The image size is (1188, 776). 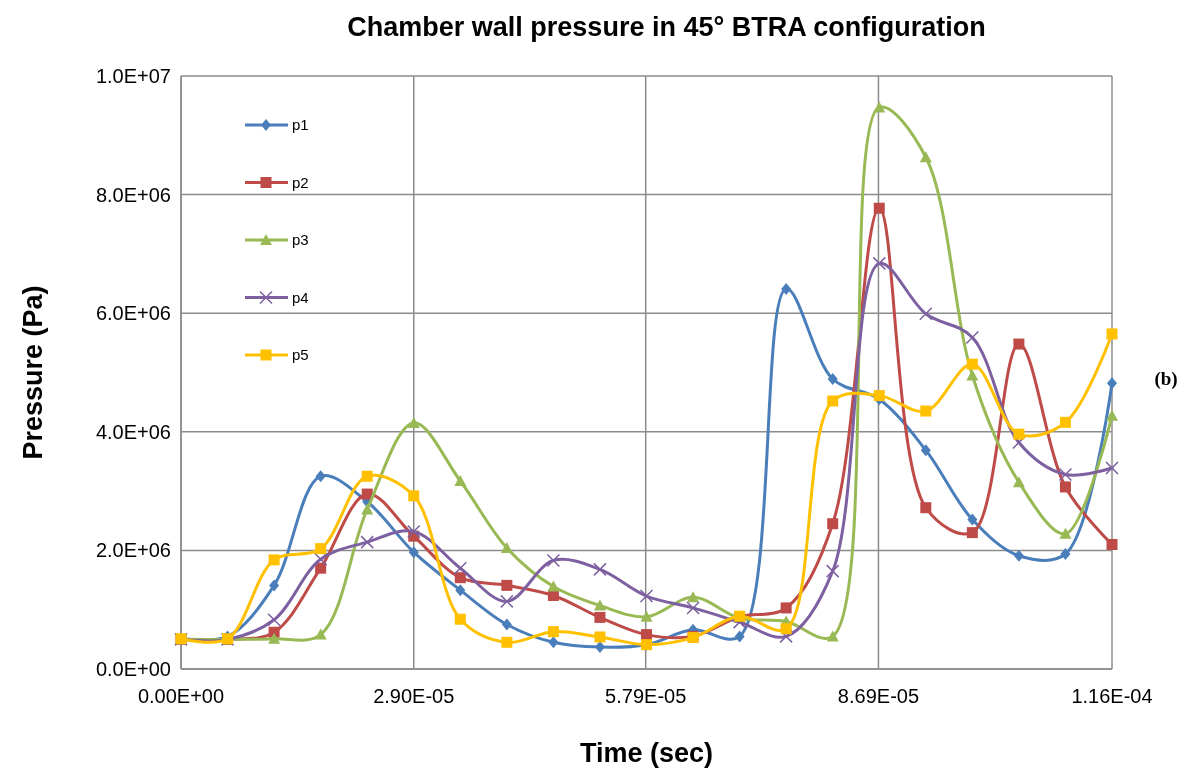 I want to click on x-tick-label: 0.00E+00, so click(x=181, y=696).